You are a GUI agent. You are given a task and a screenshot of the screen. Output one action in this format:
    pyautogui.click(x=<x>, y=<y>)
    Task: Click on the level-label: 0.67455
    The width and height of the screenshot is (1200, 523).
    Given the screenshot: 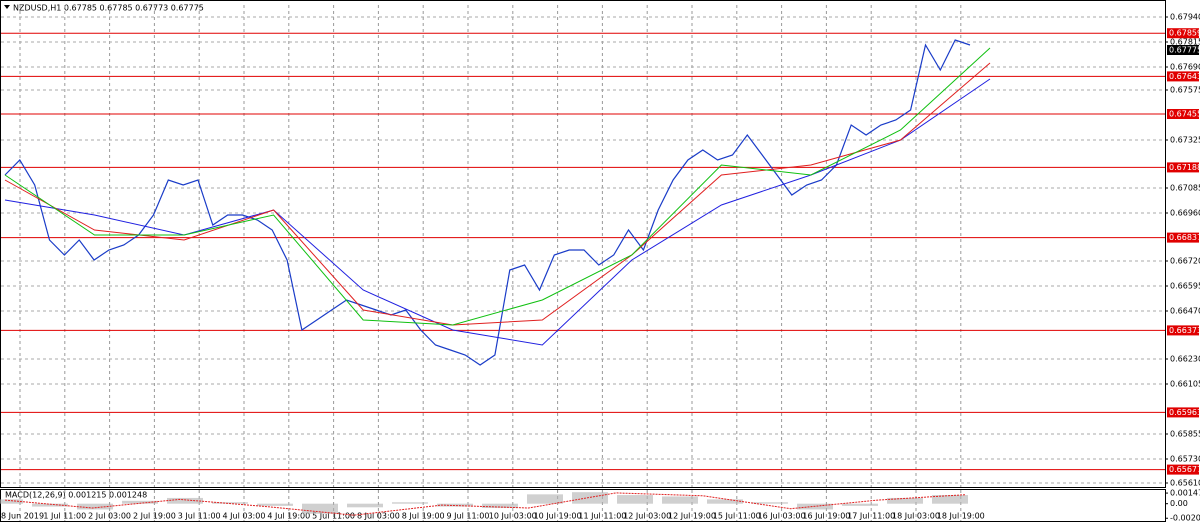 What is the action you would take?
    pyautogui.click(x=1184, y=114)
    